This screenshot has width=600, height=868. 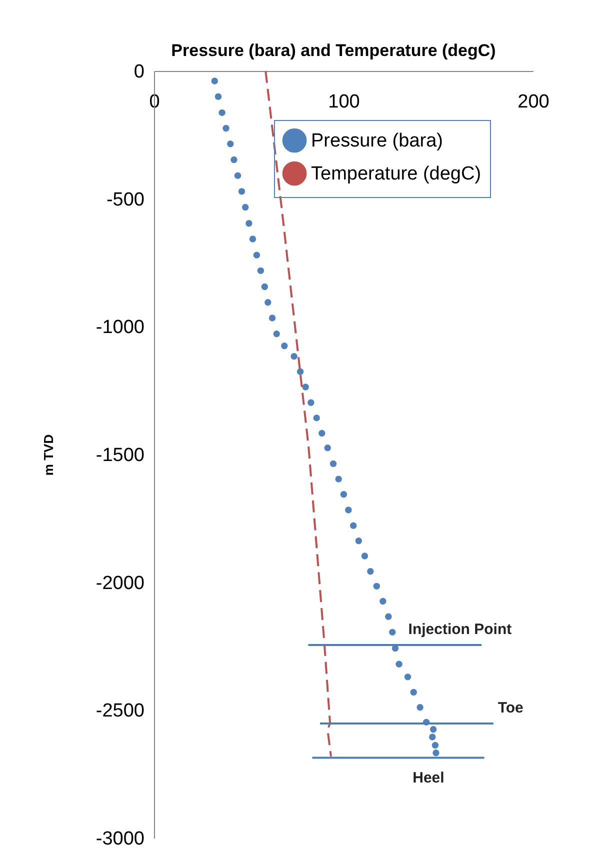 I want to click on annotation: Heel, so click(x=428, y=778).